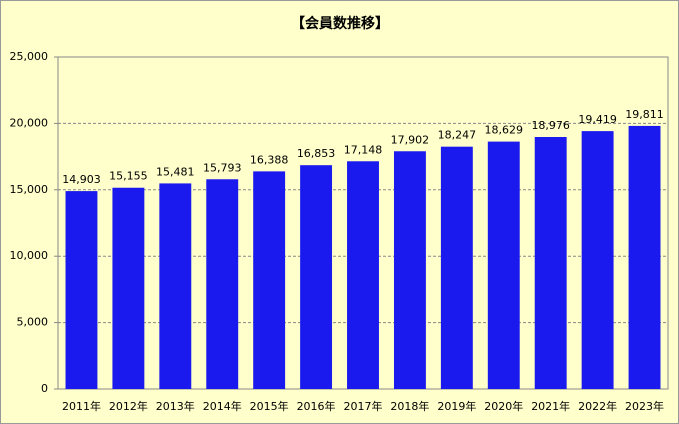 This screenshot has width=679, height=424. Describe the element at coordinates (644, 114) in the screenshot. I see `value-label: 19,811` at that location.